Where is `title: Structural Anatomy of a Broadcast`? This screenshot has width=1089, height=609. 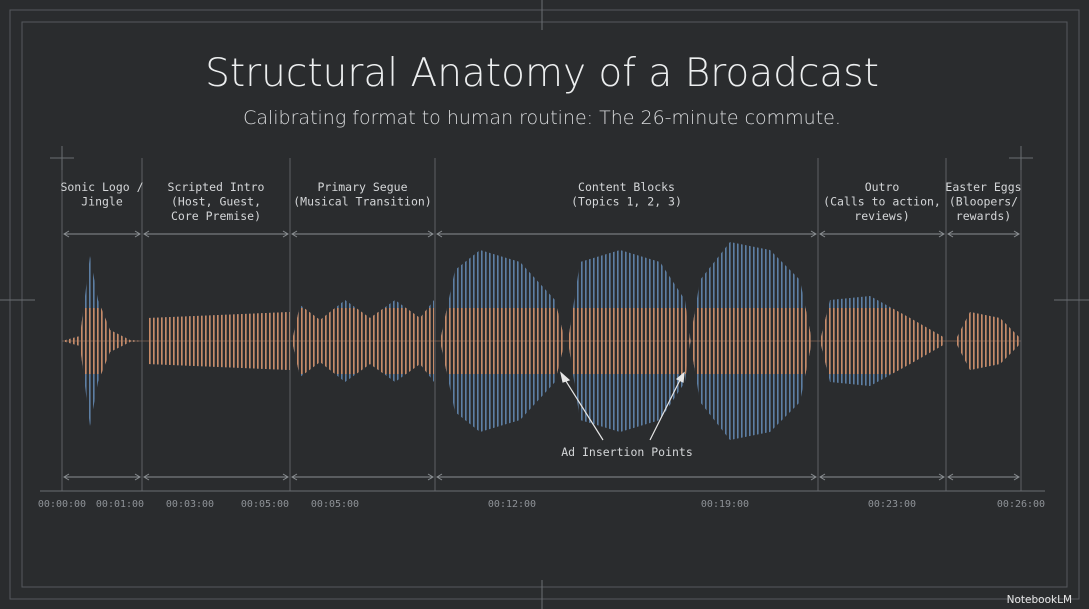
title: Structural Anatomy of a Broadcast is located at coordinates (542, 73).